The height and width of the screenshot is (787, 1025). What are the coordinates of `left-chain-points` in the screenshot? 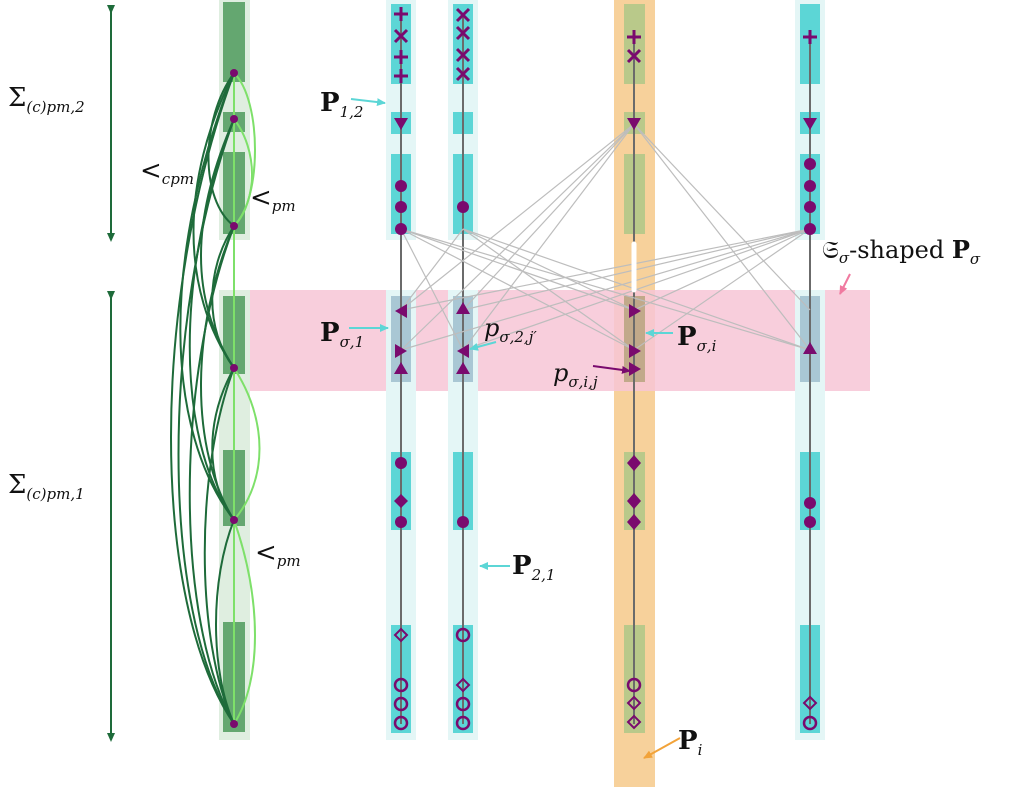 It's located at (234, 398).